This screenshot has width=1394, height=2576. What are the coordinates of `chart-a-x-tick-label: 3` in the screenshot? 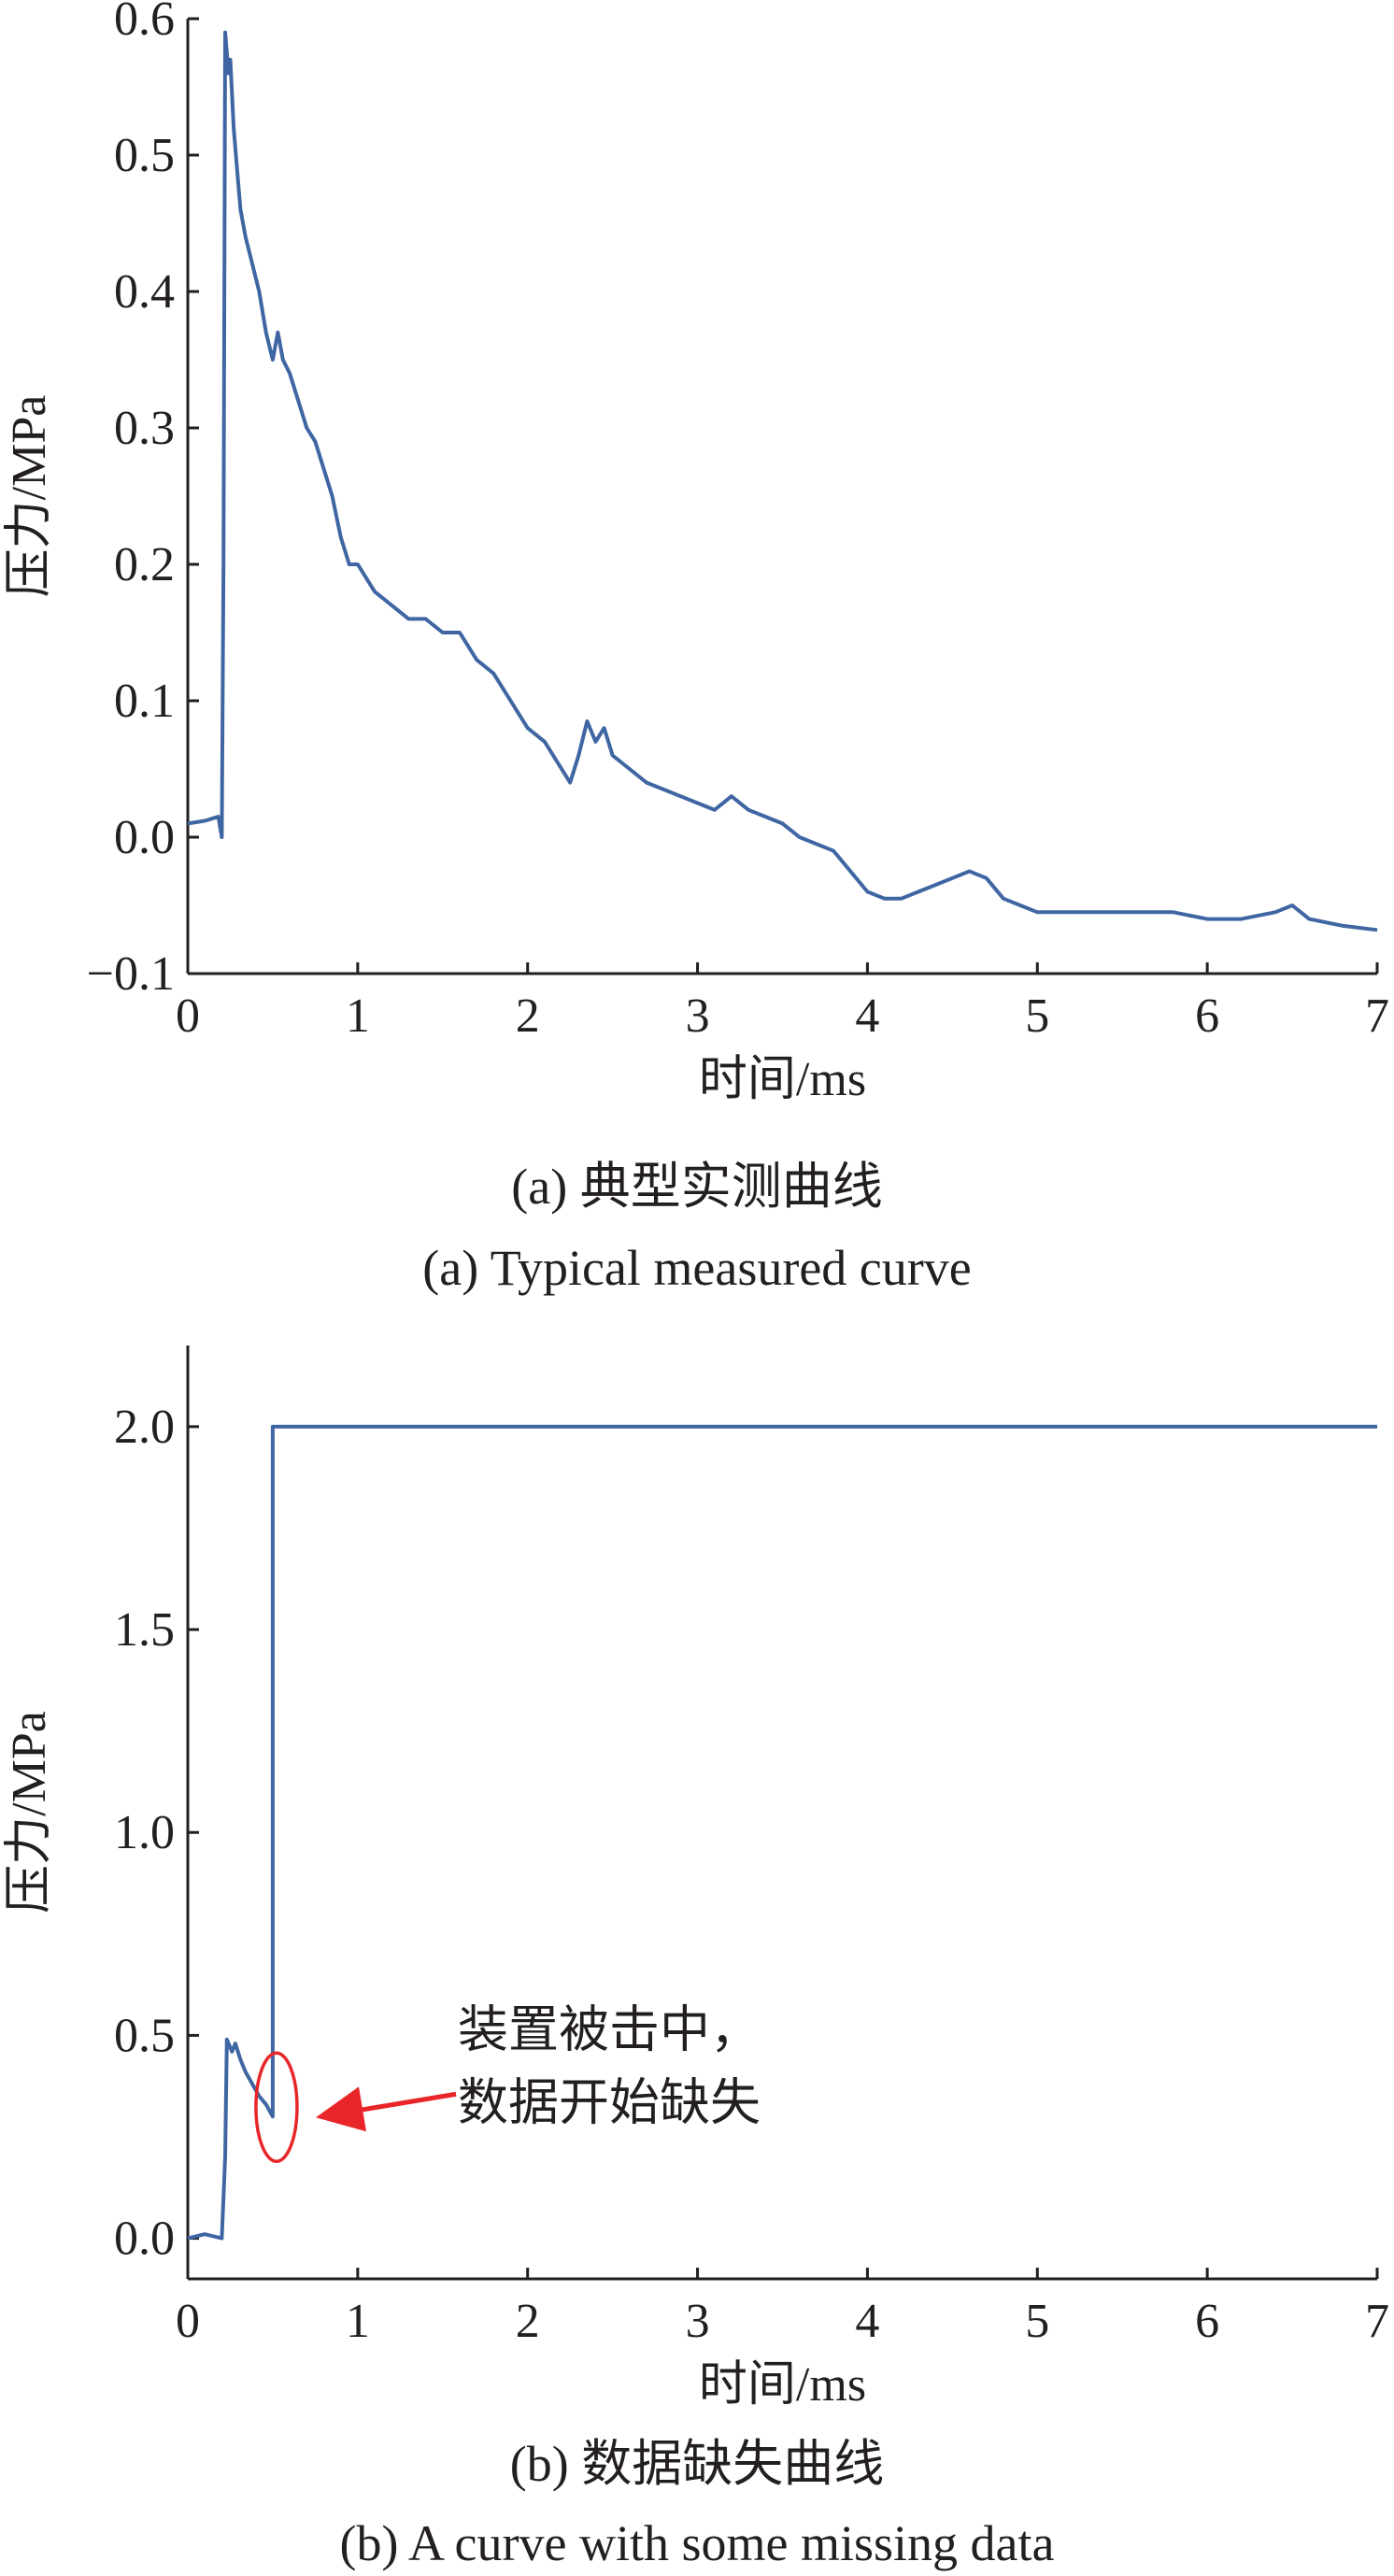 It's located at (698, 1016).